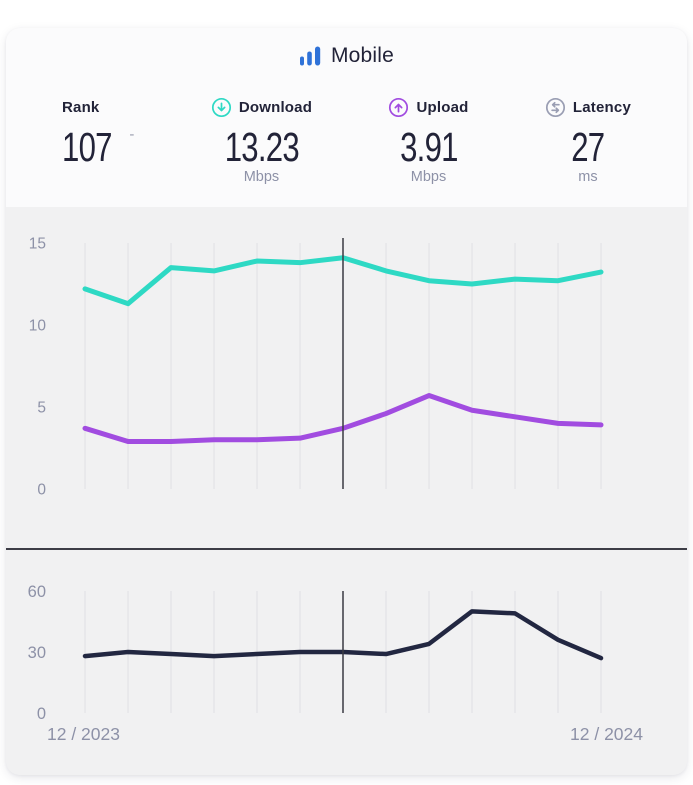 Image resolution: width=693 pixels, height=785 pixels. Describe the element at coordinates (37, 243) in the screenshot. I see `y-tick-label: 15` at that location.